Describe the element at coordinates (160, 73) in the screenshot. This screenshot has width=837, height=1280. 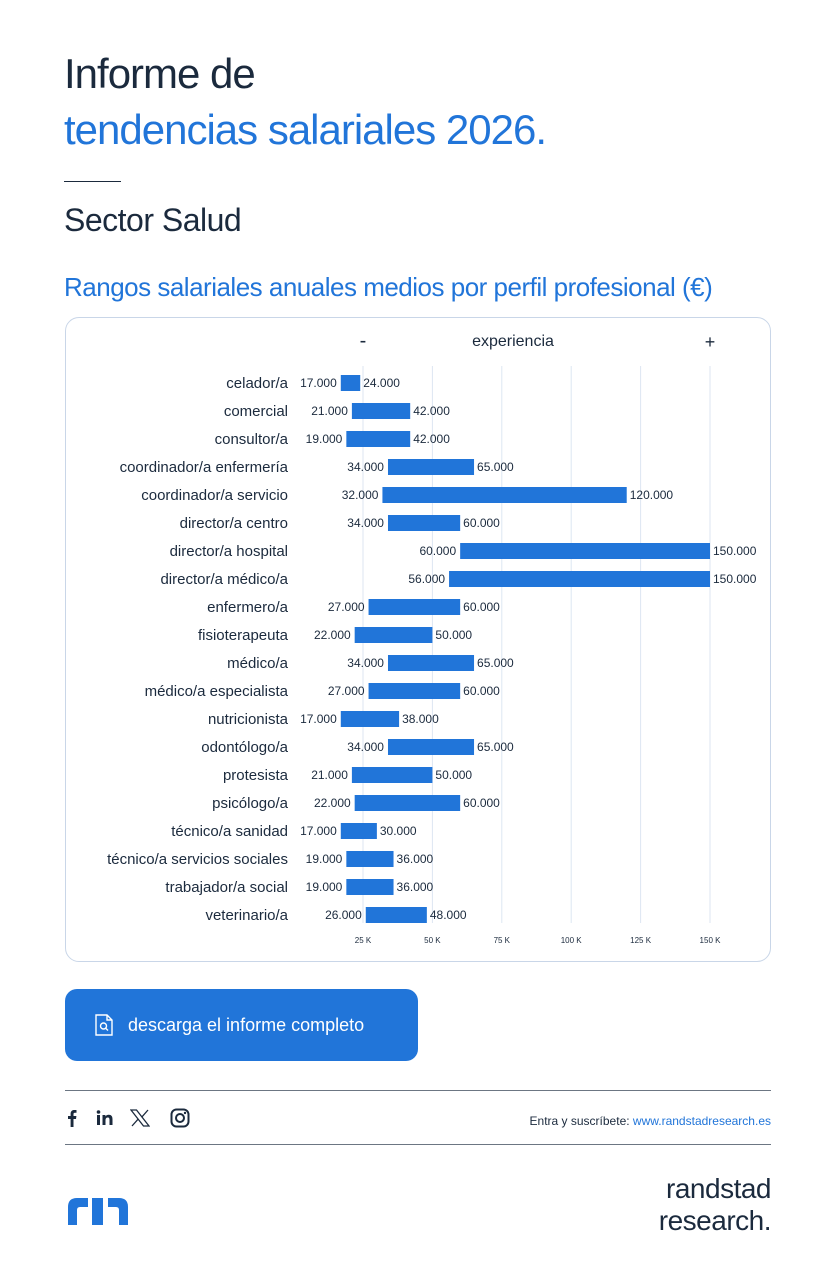
I see `report-title-line1: Informe de` at that location.